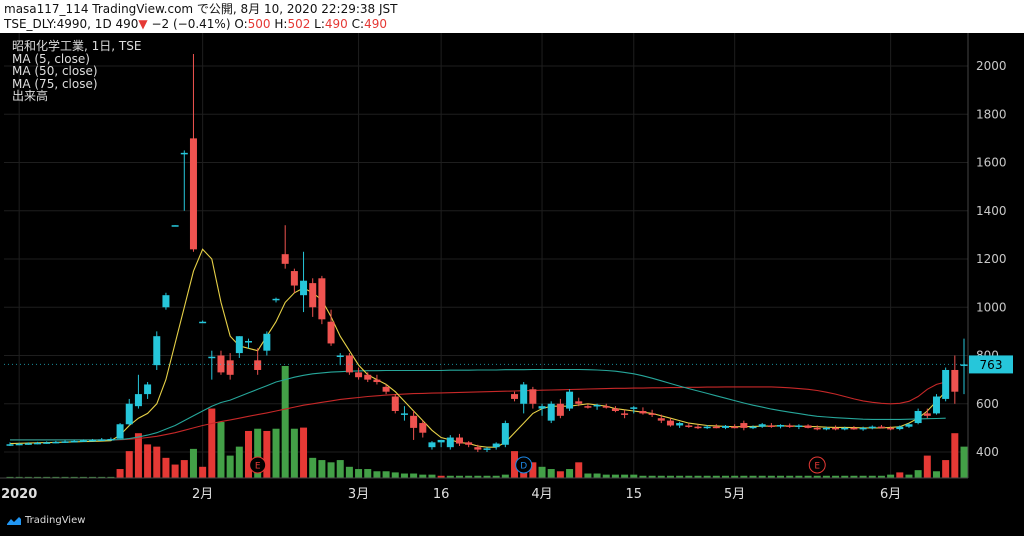 The image size is (1024, 536). What do you see at coordinates (55, 83) in the screenshot?
I see `legend-ma75: MA (75, close)` at bounding box center [55, 83].